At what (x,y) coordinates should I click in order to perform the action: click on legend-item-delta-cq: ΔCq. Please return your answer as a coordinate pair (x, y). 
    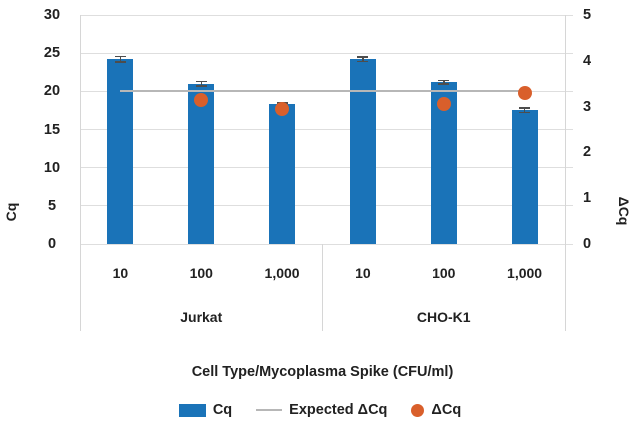
    Looking at the image, I should click on (436, 410).